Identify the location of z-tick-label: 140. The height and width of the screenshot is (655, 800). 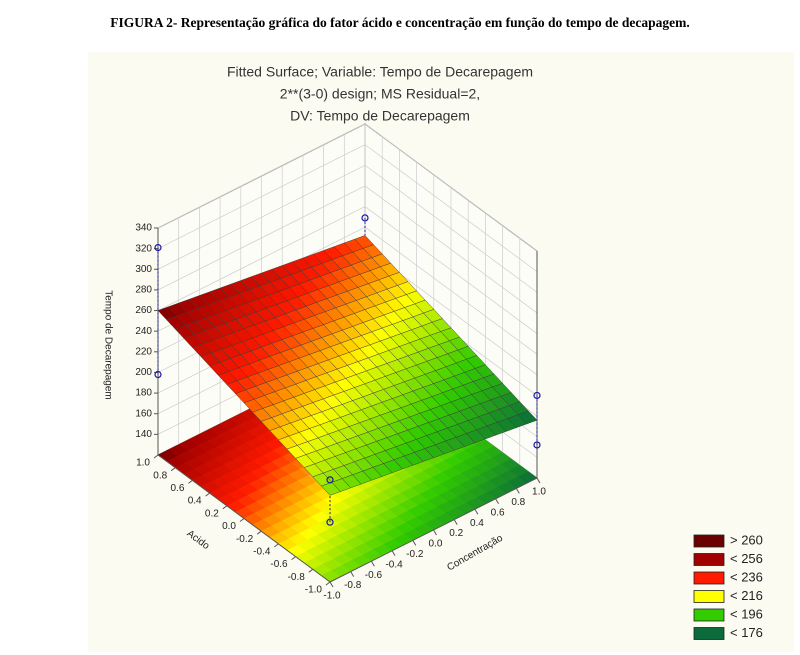
(143, 434).